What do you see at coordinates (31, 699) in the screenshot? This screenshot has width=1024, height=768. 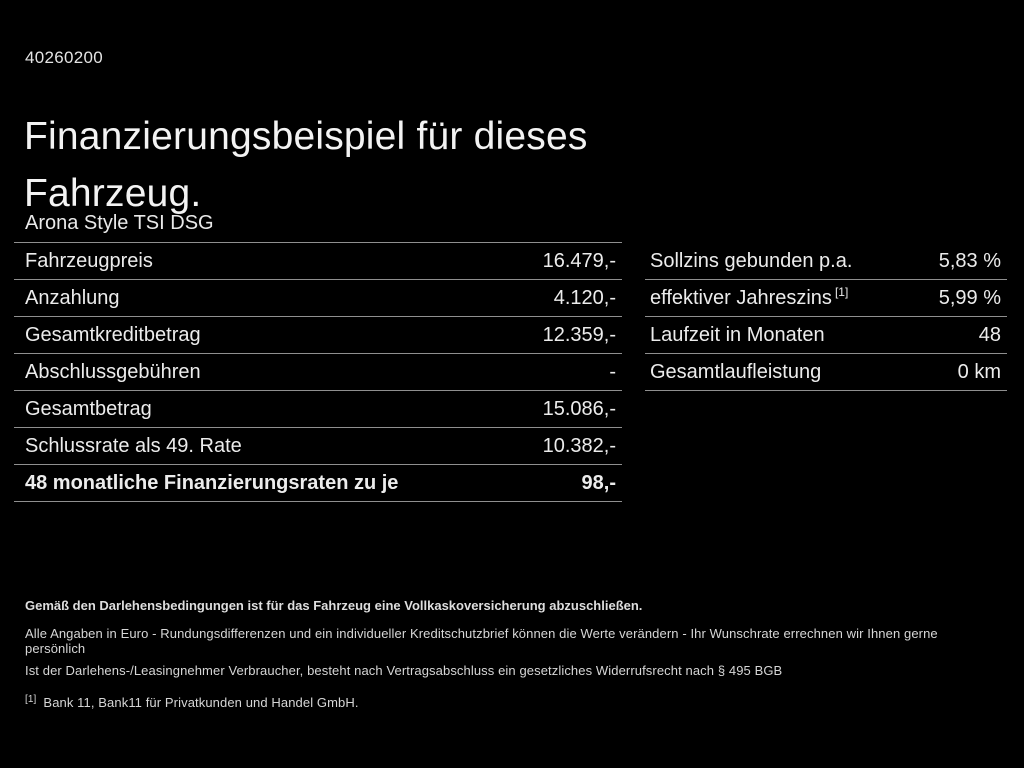 I see `bank-footnote-marker: [1]` at bounding box center [31, 699].